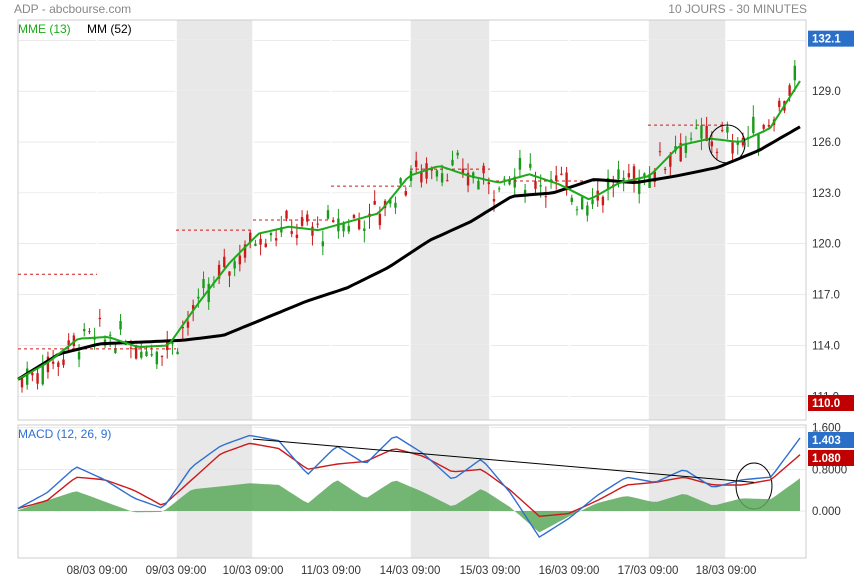  I want to click on price-tick-label: 123.0, so click(826, 194).